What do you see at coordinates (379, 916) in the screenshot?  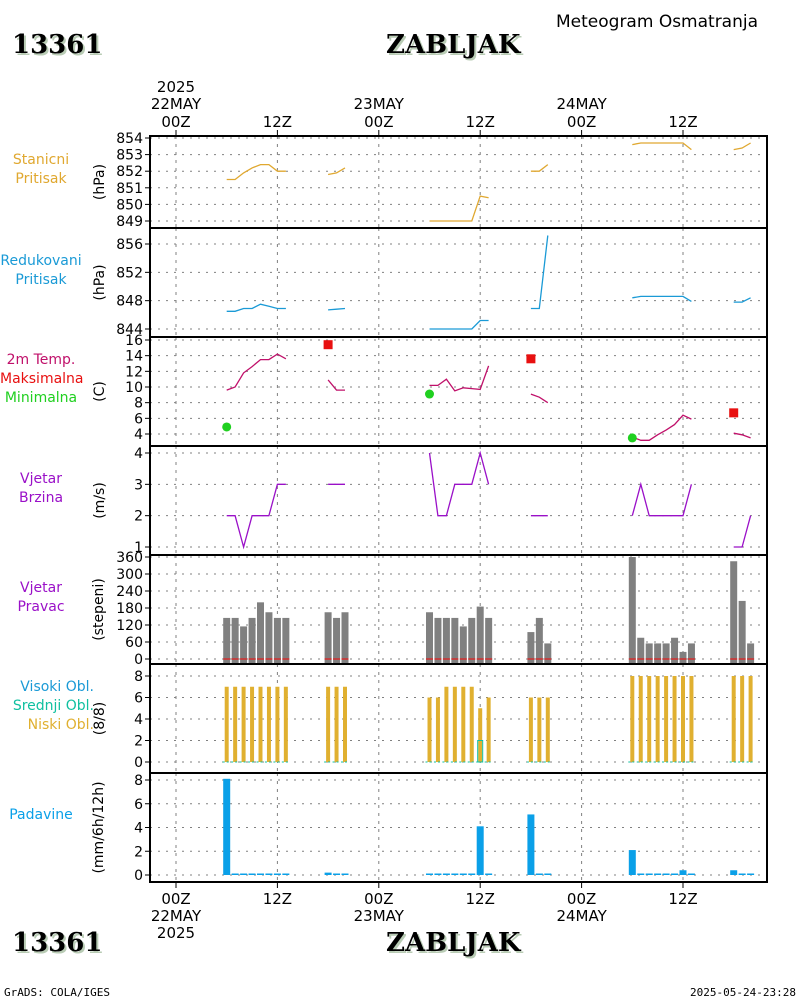 I see `x-tick-label-bottom: 23MAY` at bounding box center [379, 916].